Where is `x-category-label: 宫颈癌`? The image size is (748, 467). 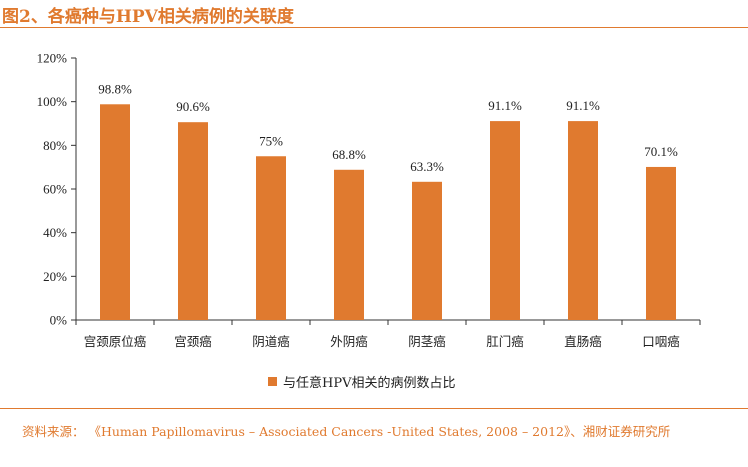
x-category-label: 宫颈癌 is located at coordinates (193, 341).